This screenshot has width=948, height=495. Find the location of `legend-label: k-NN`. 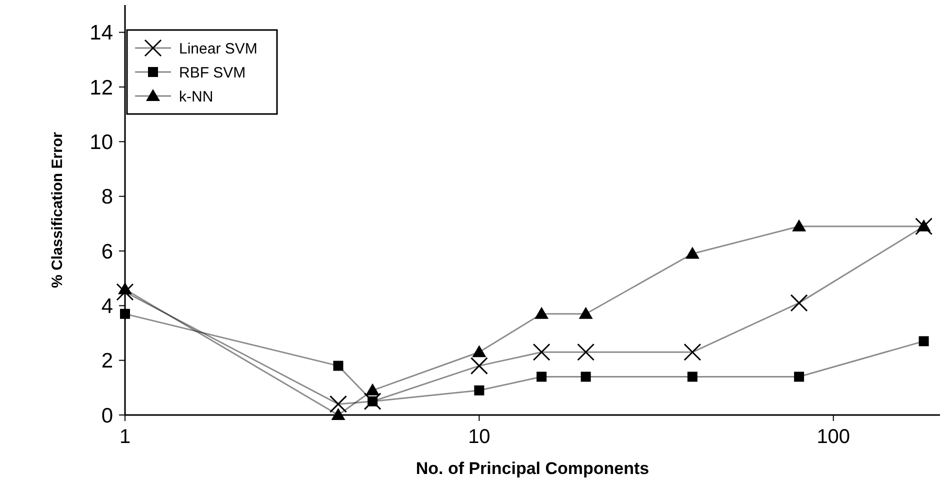

legend-label: k-NN is located at coordinates (196, 97).